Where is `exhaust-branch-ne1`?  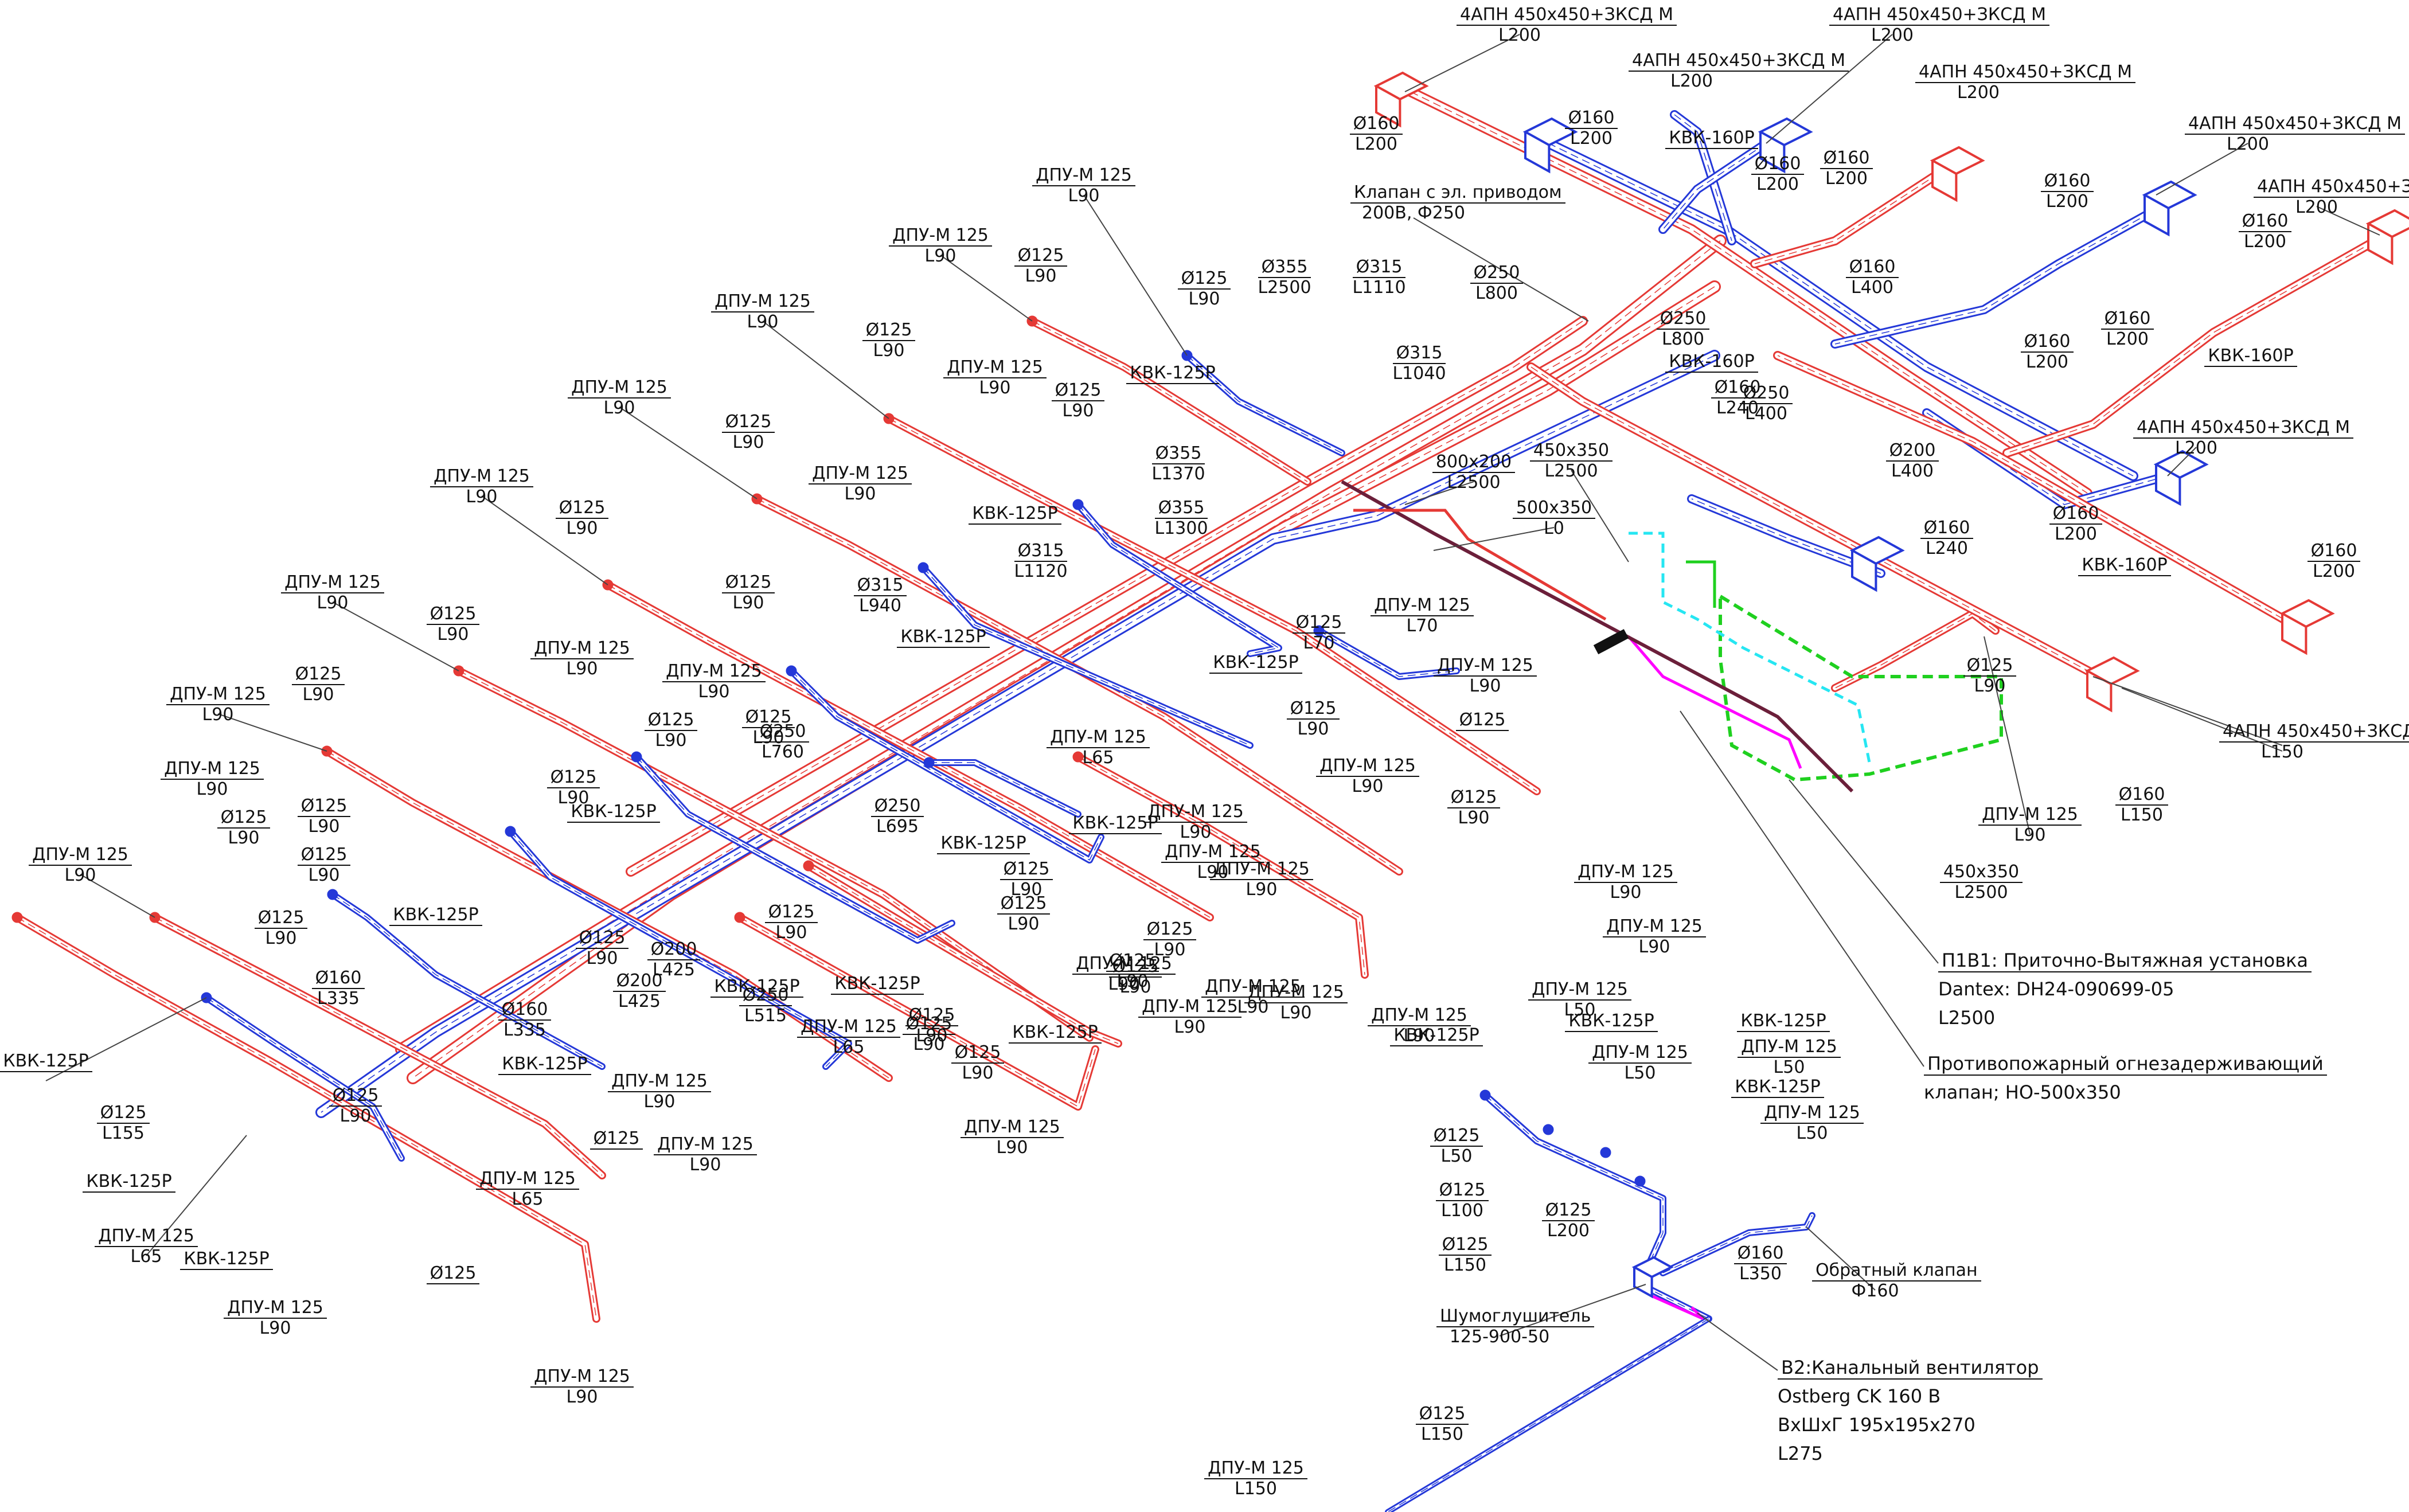 exhaust-branch-ne1 is located at coordinates (1835, 306).